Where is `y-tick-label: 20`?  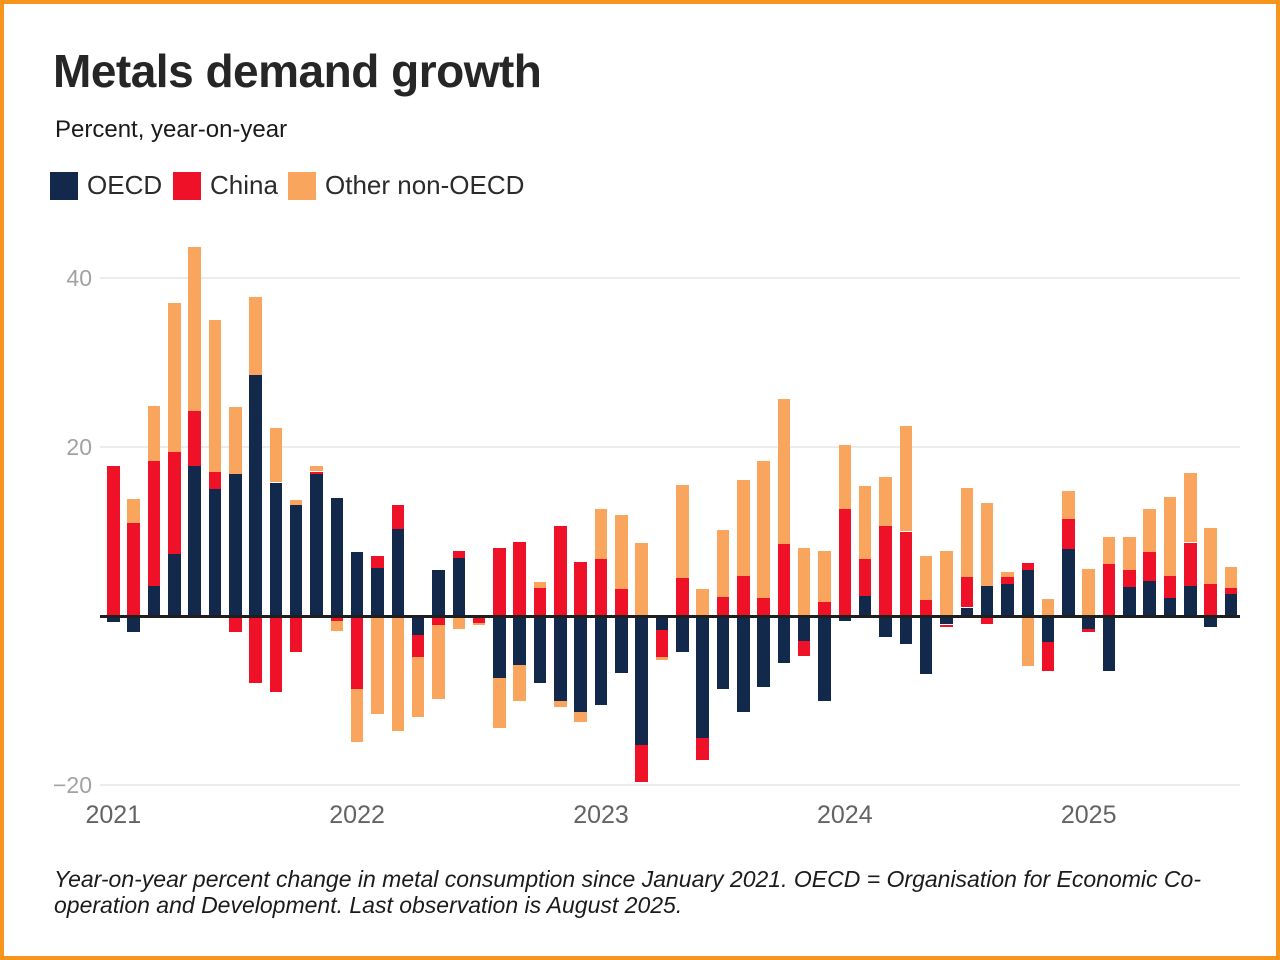 y-tick-label: 20 is located at coordinates (79, 447).